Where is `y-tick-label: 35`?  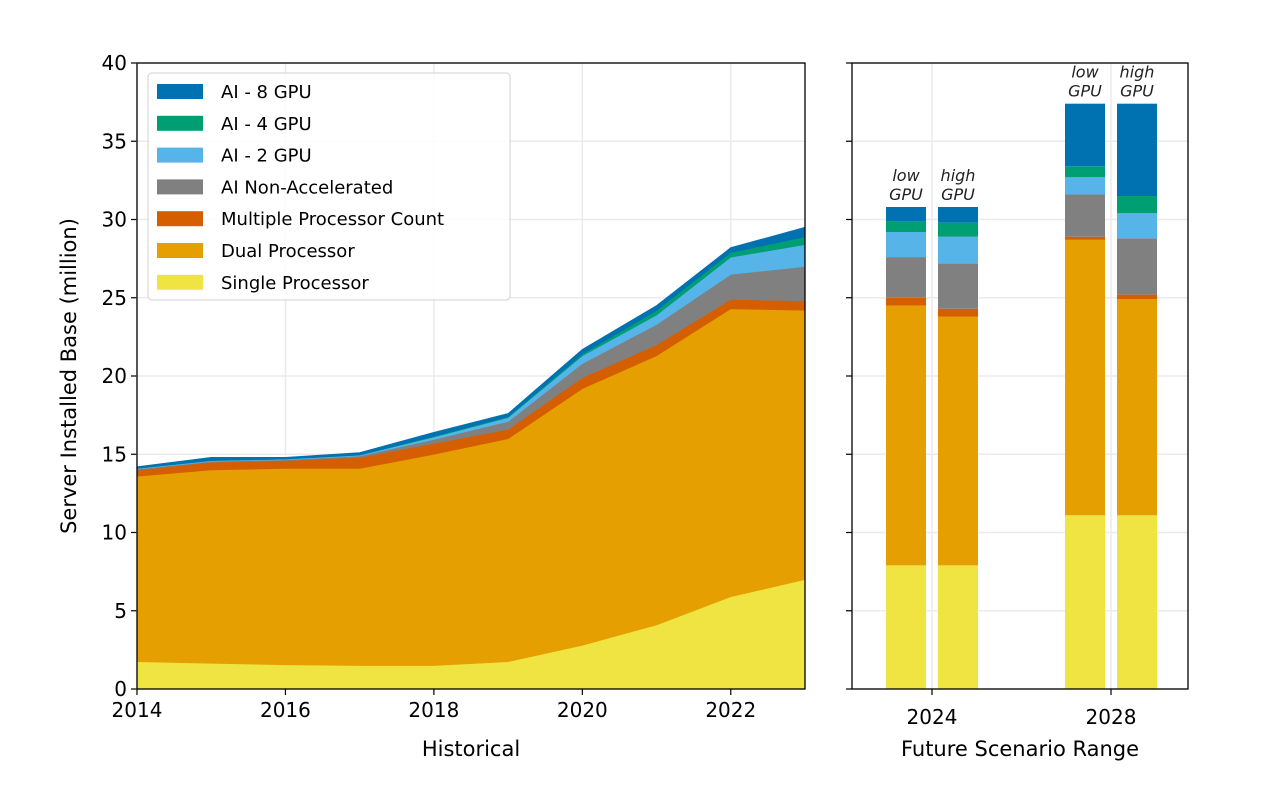 y-tick-label: 35 is located at coordinates (114, 141).